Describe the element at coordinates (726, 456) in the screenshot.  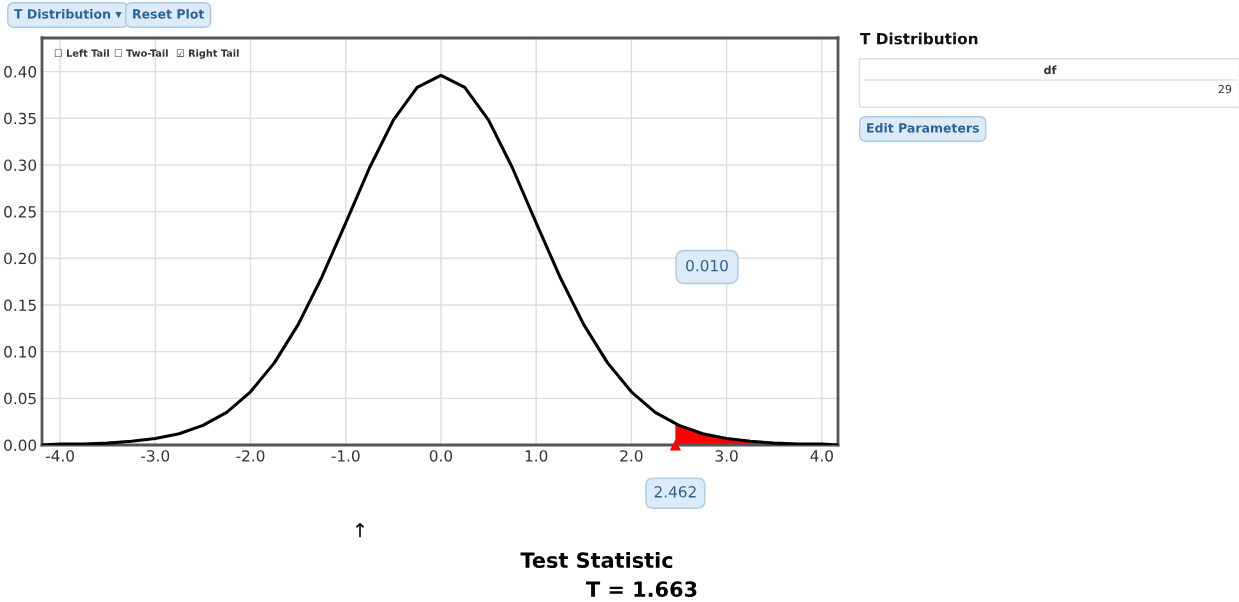
I see `x-tick-label: 3.0` at that location.